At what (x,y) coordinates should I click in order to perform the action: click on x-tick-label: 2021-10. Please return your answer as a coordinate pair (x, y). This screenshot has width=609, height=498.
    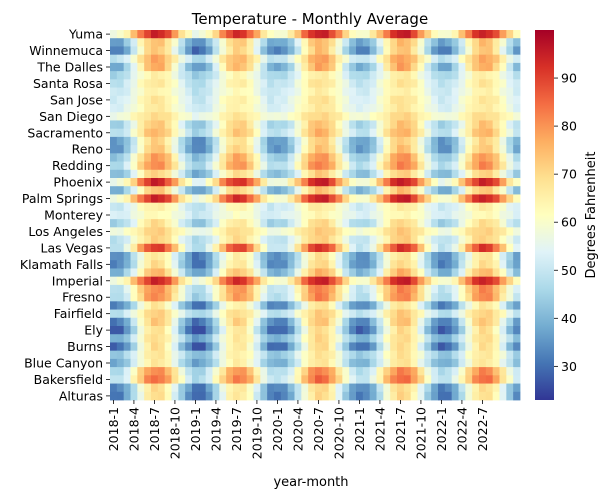
    Looking at the image, I should click on (420, 433).